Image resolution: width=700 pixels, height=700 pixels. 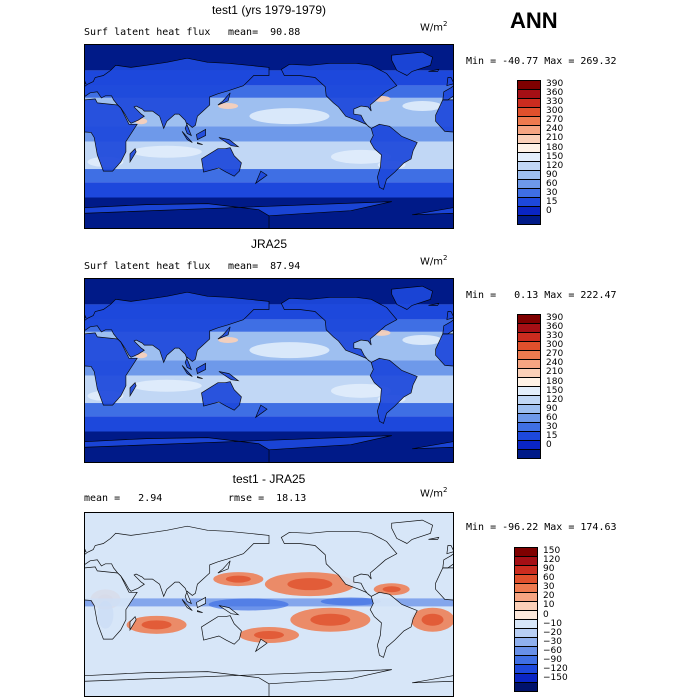 I want to click on panel-3-rmse: rmse = 18.13, so click(x=267, y=498).